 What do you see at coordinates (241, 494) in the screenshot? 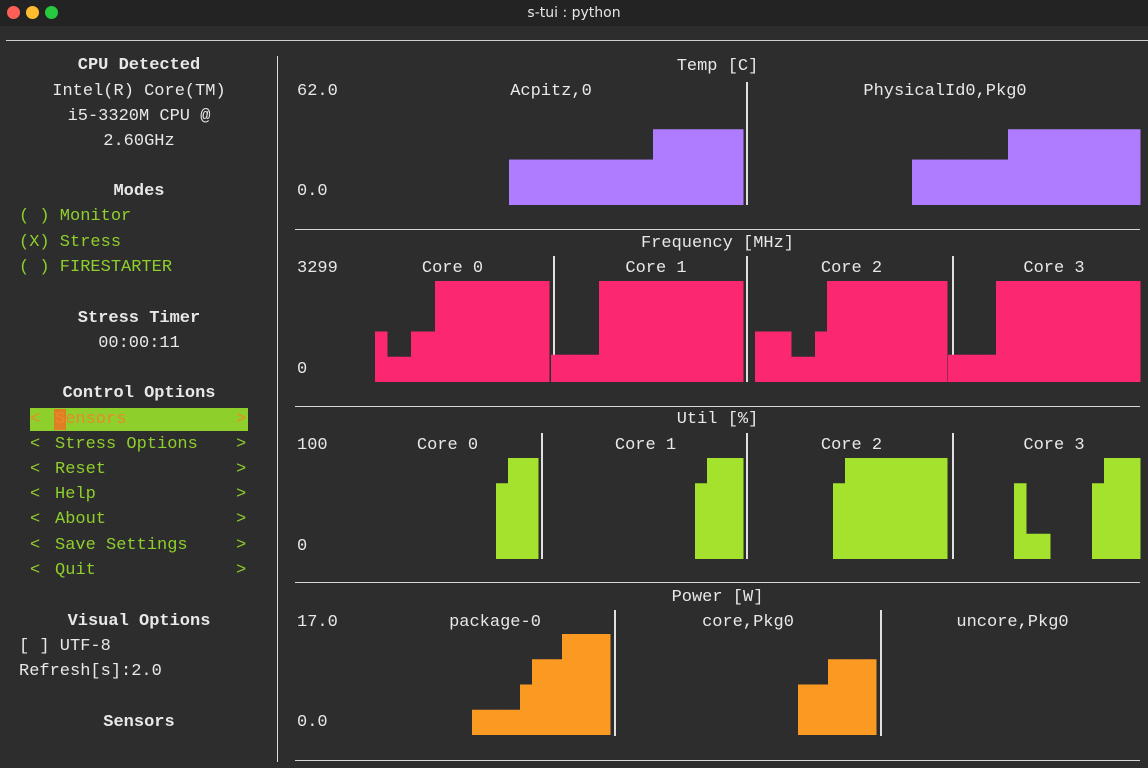
I see `help-suffix: >` at bounding box center [241, 494].